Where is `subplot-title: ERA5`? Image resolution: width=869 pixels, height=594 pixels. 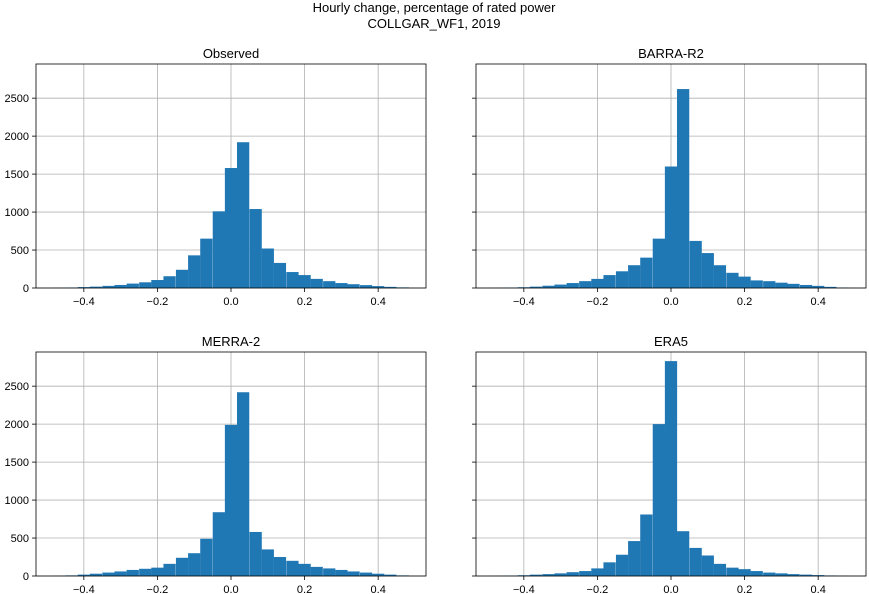 subplot-title: ERA5 is located at coordinates (671, 341).